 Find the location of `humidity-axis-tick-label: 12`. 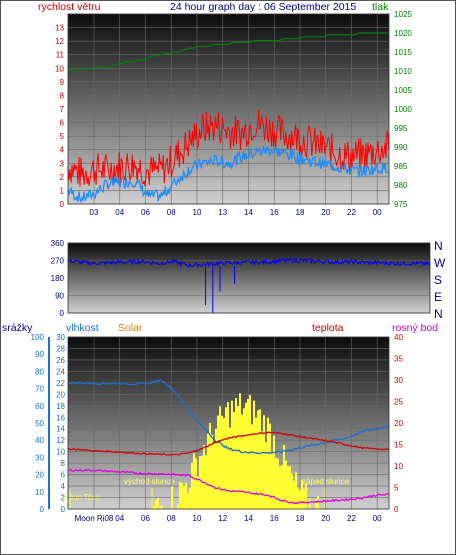

humidity-axis-tick-label: 12 is located at coordinates (60, 440).